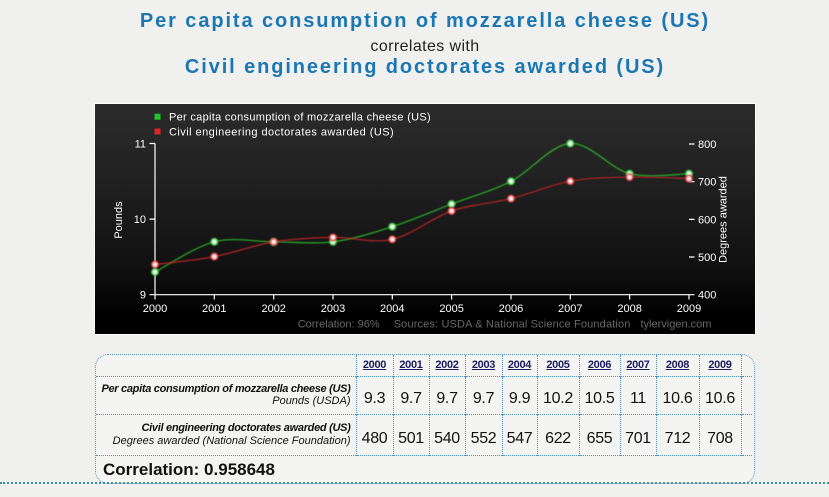 This screenshot has width=829, height=497. I want to click on svg-text: 2002, so click(273, 309).